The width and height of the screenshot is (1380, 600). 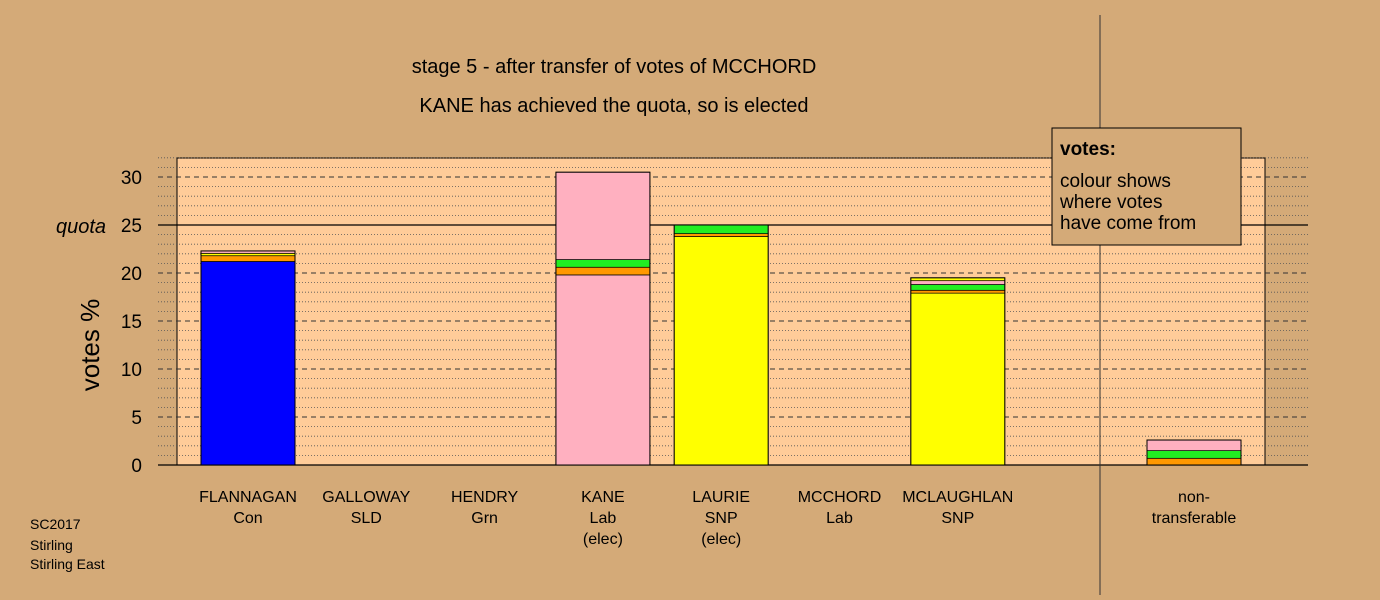 What do you see at coordinates (603, 497) in the screenshot?
I see `candidate-name: KANE` at bounding box center [603, 497].